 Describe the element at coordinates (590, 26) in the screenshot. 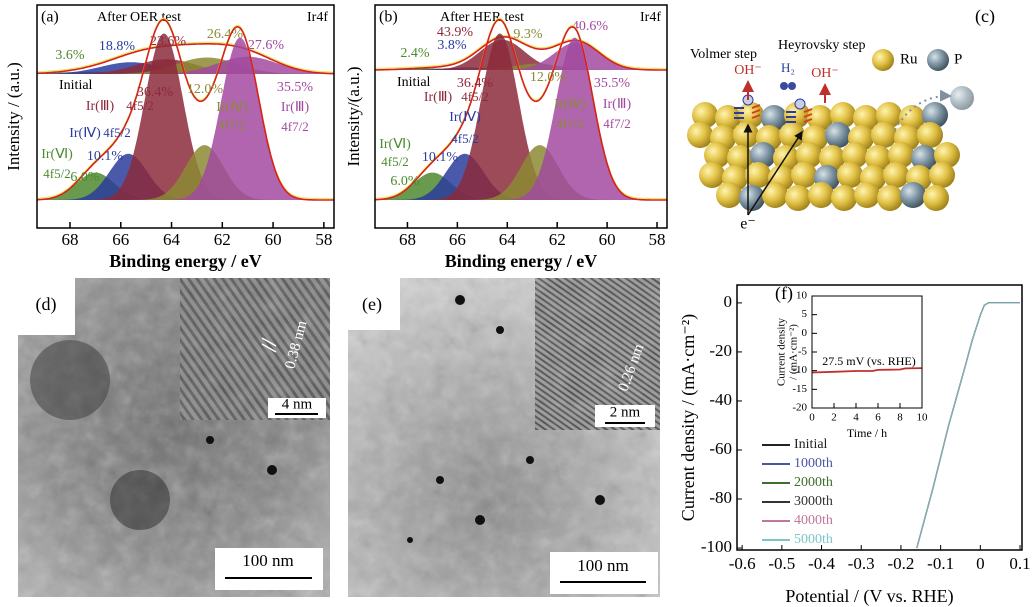

I see `percent-label: 40.6%` at that location.